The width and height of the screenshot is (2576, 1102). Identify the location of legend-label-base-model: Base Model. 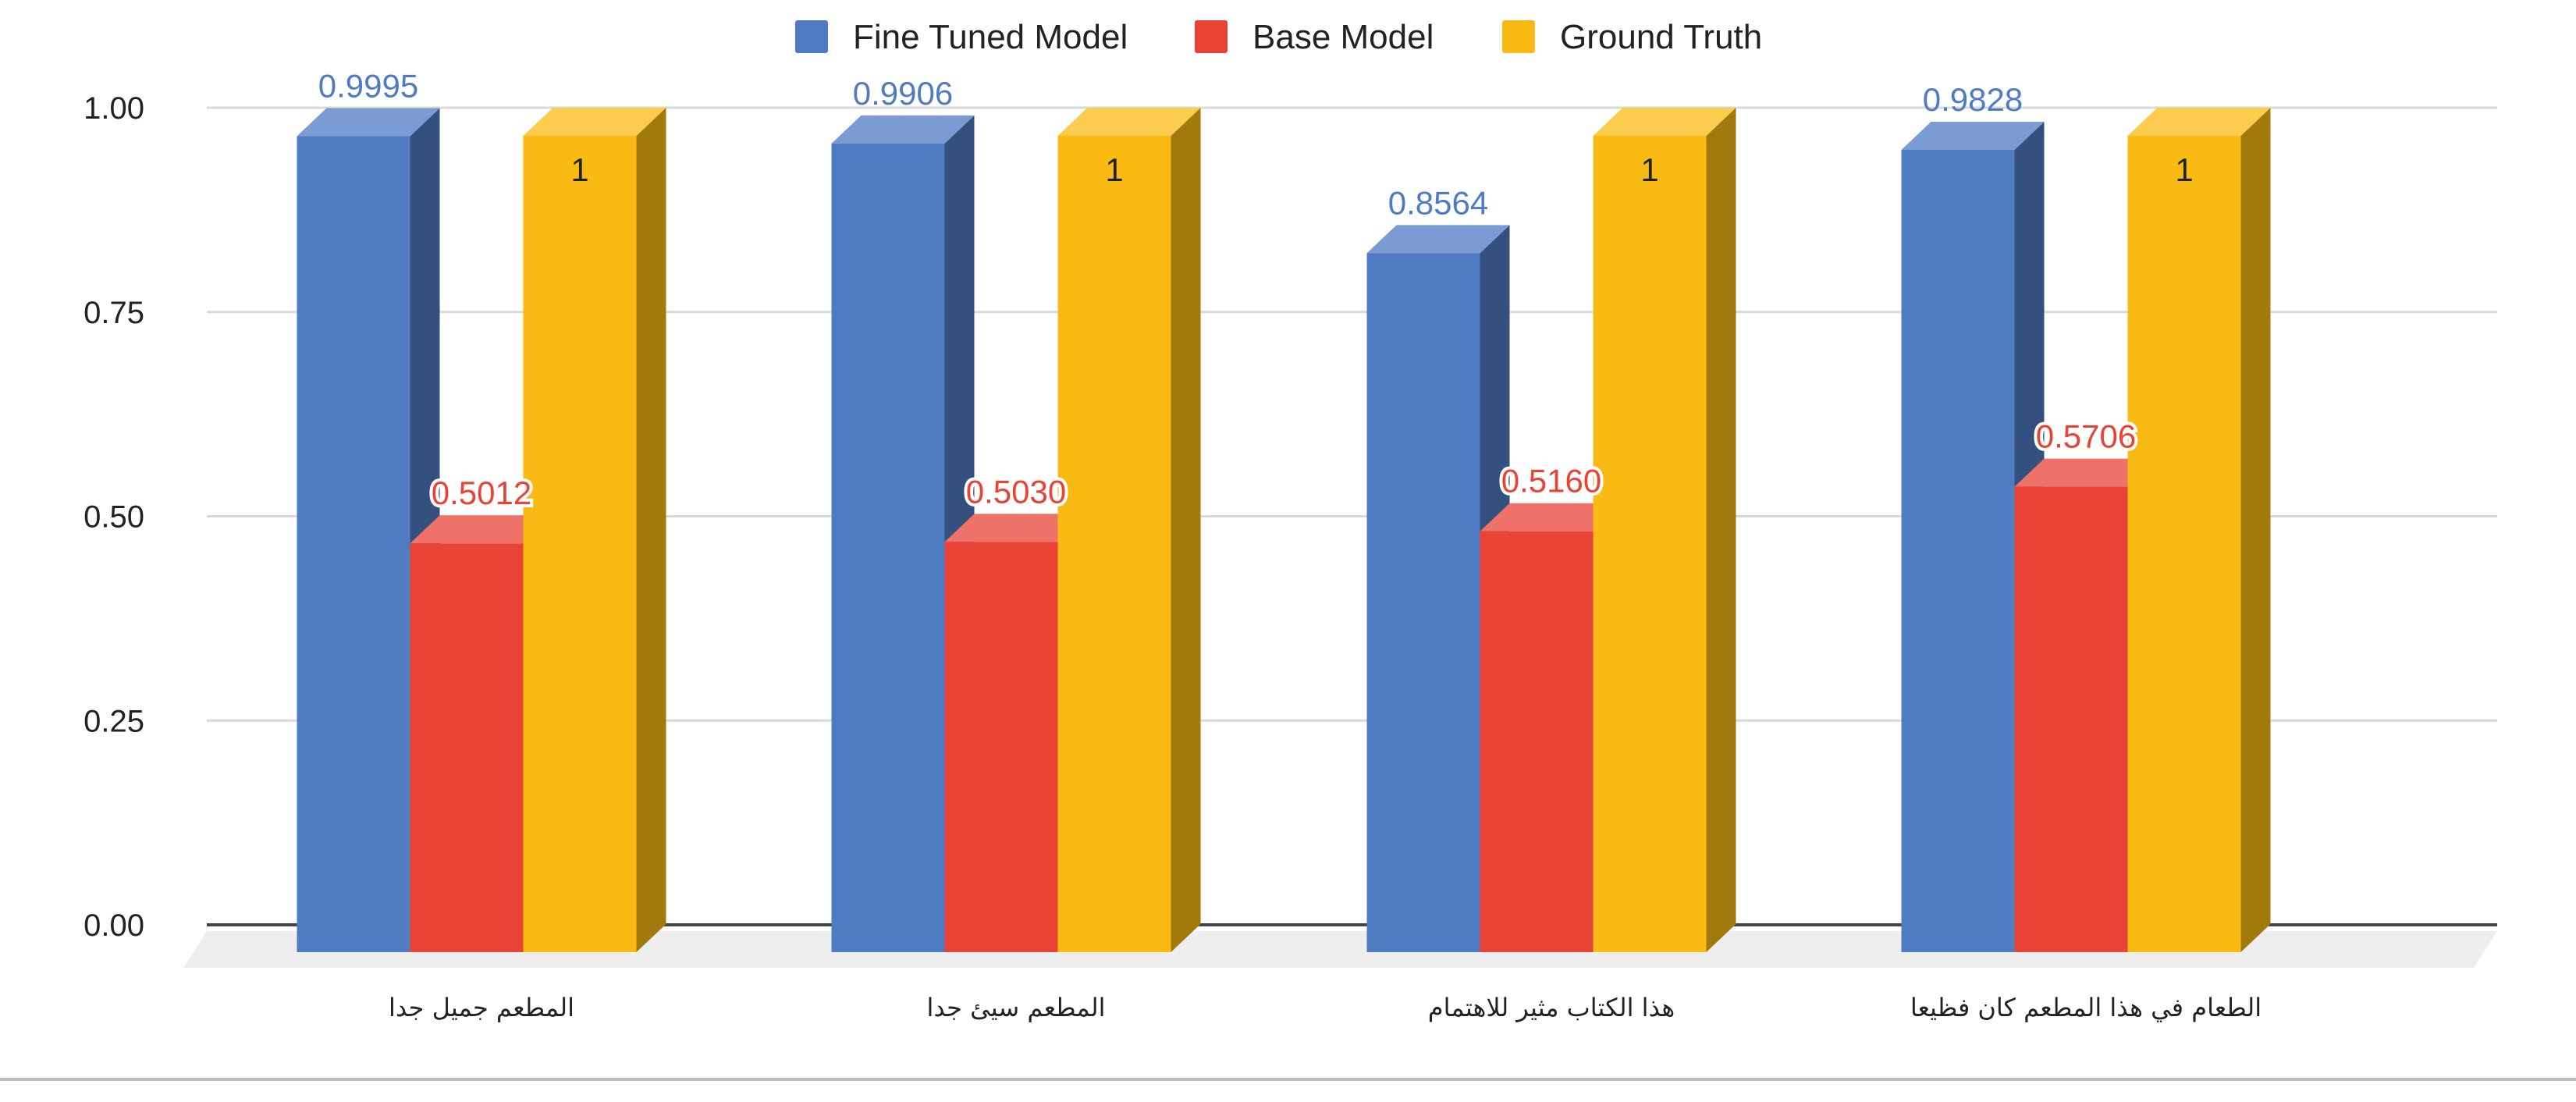
(1343, 37).